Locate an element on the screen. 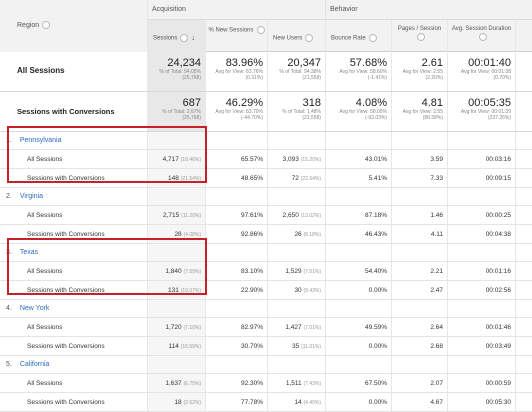 The height and width of the screenshot is (412, 532). new-sessions-value: 22.90% is located at coordinates (237, 290).